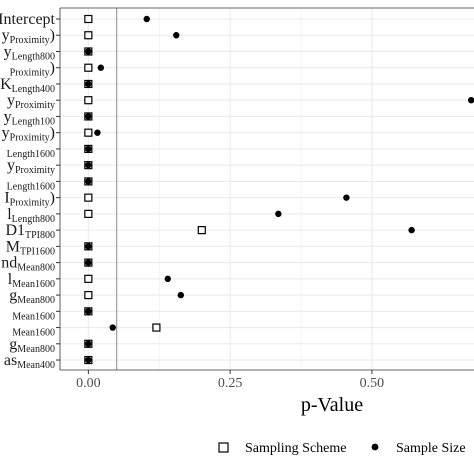 This screenshot has height=474, width=474. Describe the element at coordinates (29, 52) in the screenshot. I see `y-tick-label: yLength800` at that location.